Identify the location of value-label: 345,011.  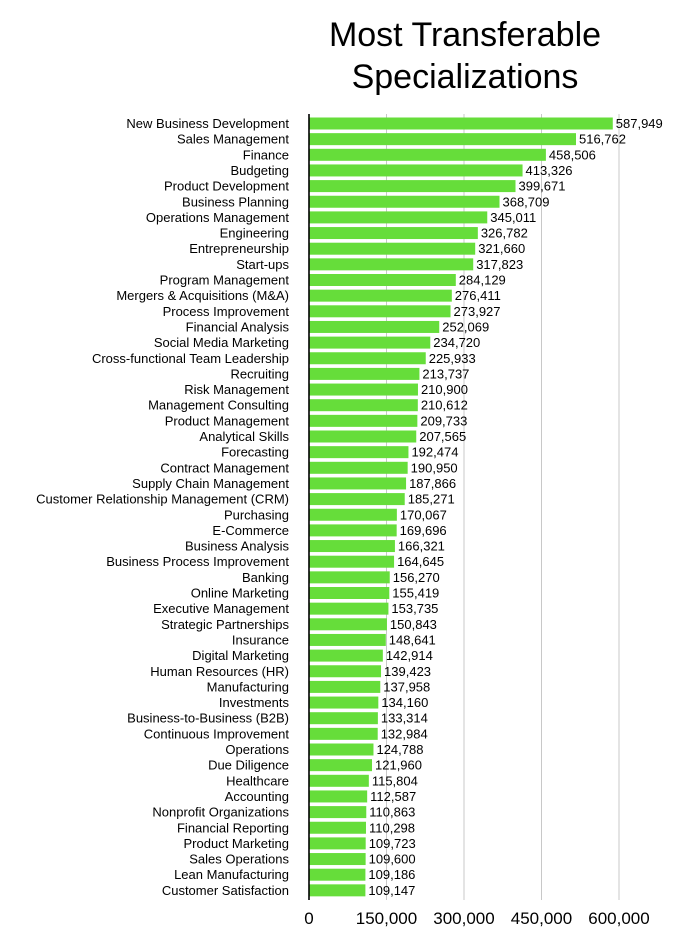
(513, 217).